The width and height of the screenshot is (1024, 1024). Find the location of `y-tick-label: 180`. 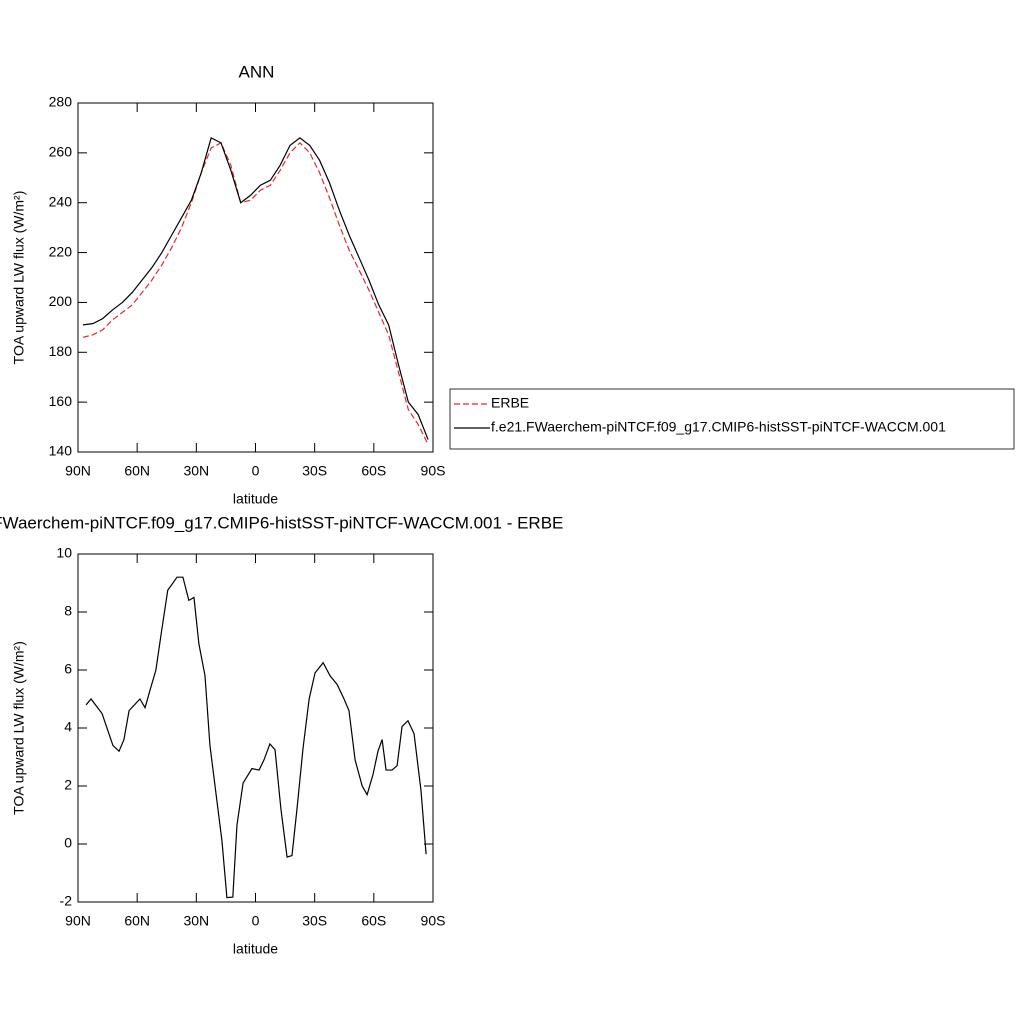

y-tick-label: 180 is located at coordinates (61, 351).